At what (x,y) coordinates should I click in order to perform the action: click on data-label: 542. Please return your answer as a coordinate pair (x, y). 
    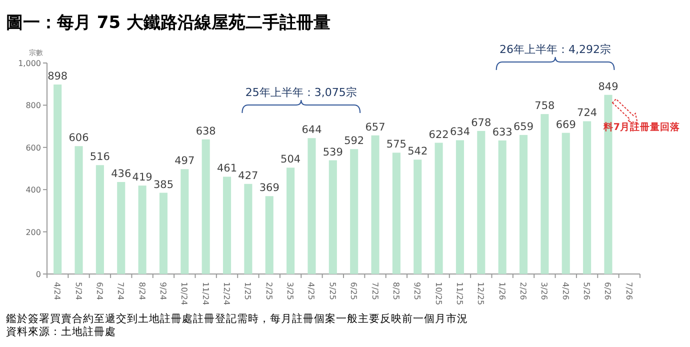
    Looking at the image, I should click on (418, 152).